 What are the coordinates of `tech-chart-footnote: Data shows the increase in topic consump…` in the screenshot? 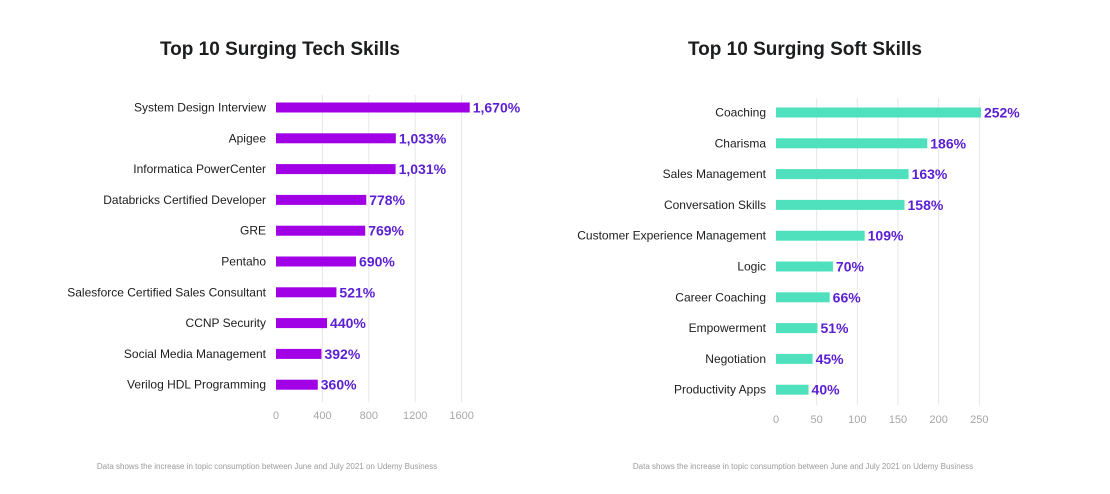 It's located at (267, 466).